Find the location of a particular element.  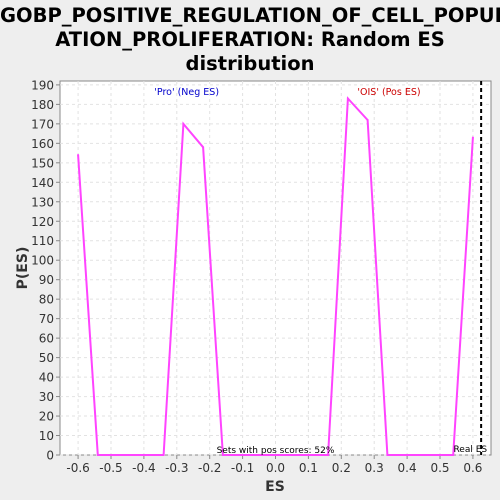

y-tick-label: 20 is located at coordinates (46, 417).